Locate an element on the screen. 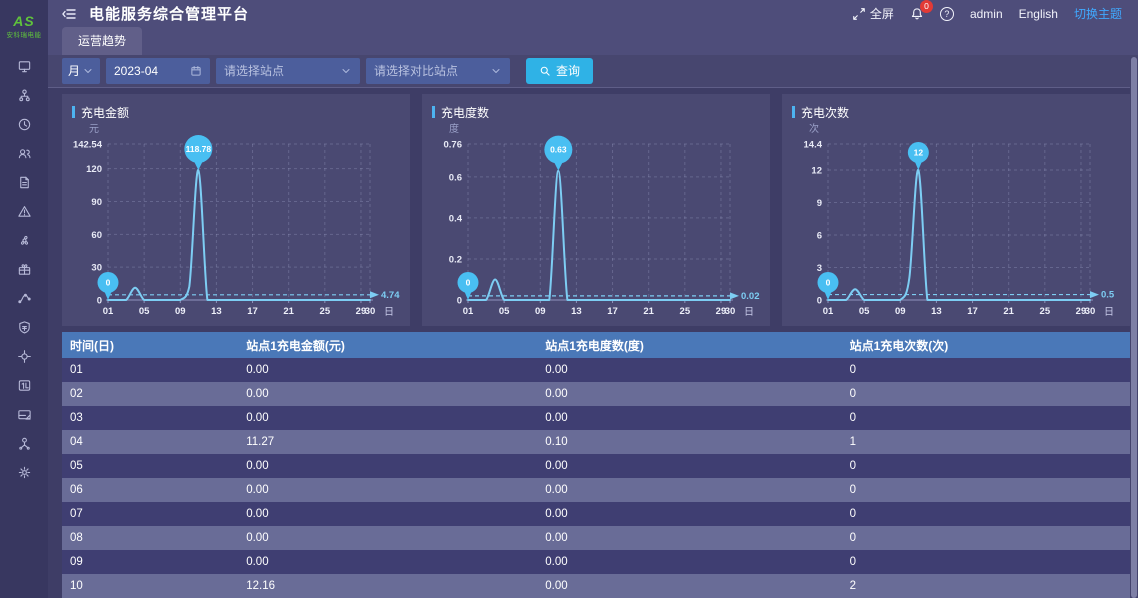 The height and width of the screenshot is (598, 1138). bell-icon is located at coordinates (917, 14).